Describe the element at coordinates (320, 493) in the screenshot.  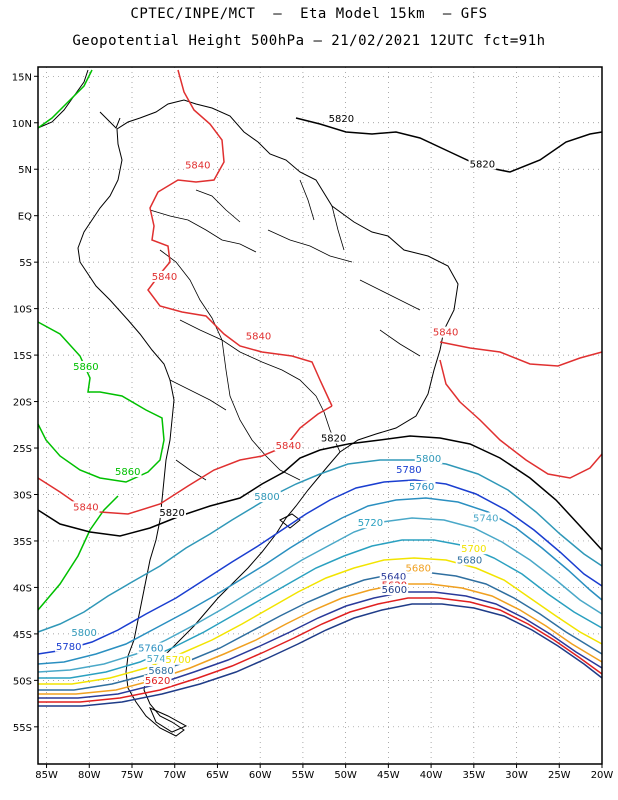
I see `contour-5820-south` at that location.